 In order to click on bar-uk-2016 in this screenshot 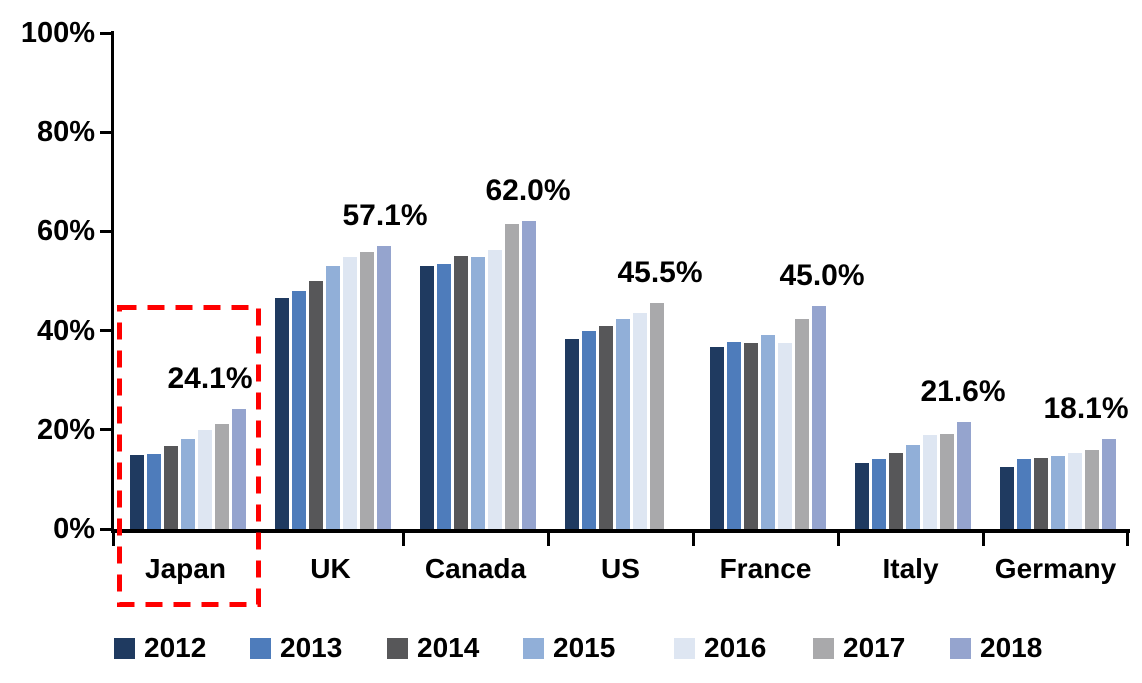, I will do `click(350, 393)`.